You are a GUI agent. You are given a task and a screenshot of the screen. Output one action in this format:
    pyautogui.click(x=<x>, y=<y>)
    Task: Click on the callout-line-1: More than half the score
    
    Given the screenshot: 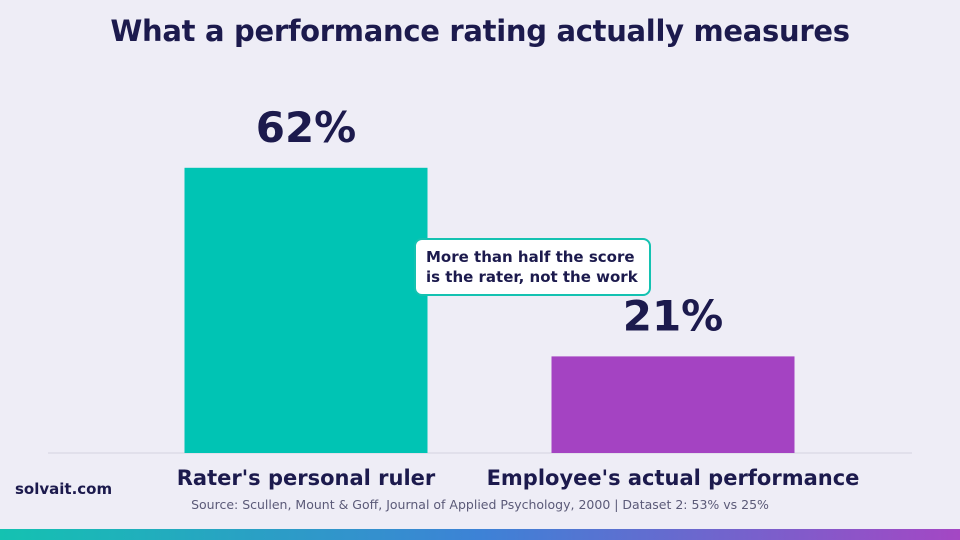 What is the action you would take?
    pyautogui.click(x=530, y=257)
    